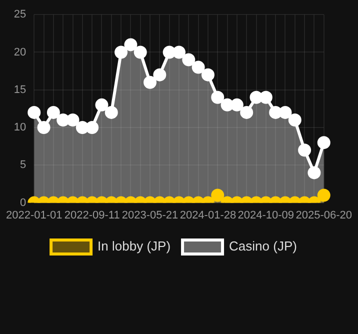  Describe the element at coordinates (150, 215) in the screenshot. I see `x-tick-label: 2023-05-21` at that location.